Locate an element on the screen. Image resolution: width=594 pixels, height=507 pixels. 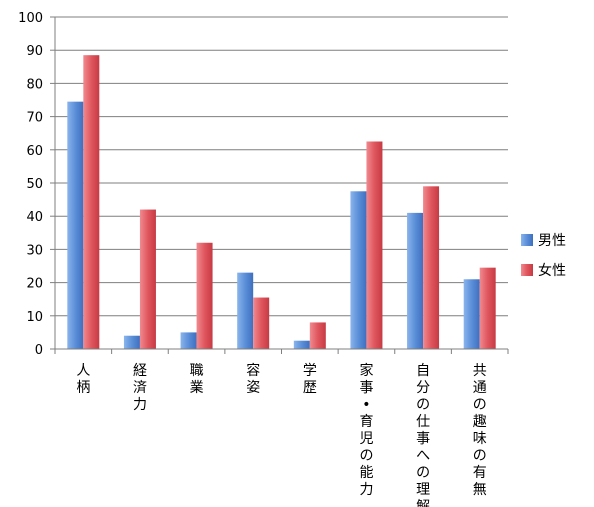
y-tick-label: 80 is located at coordinates (34, 84).